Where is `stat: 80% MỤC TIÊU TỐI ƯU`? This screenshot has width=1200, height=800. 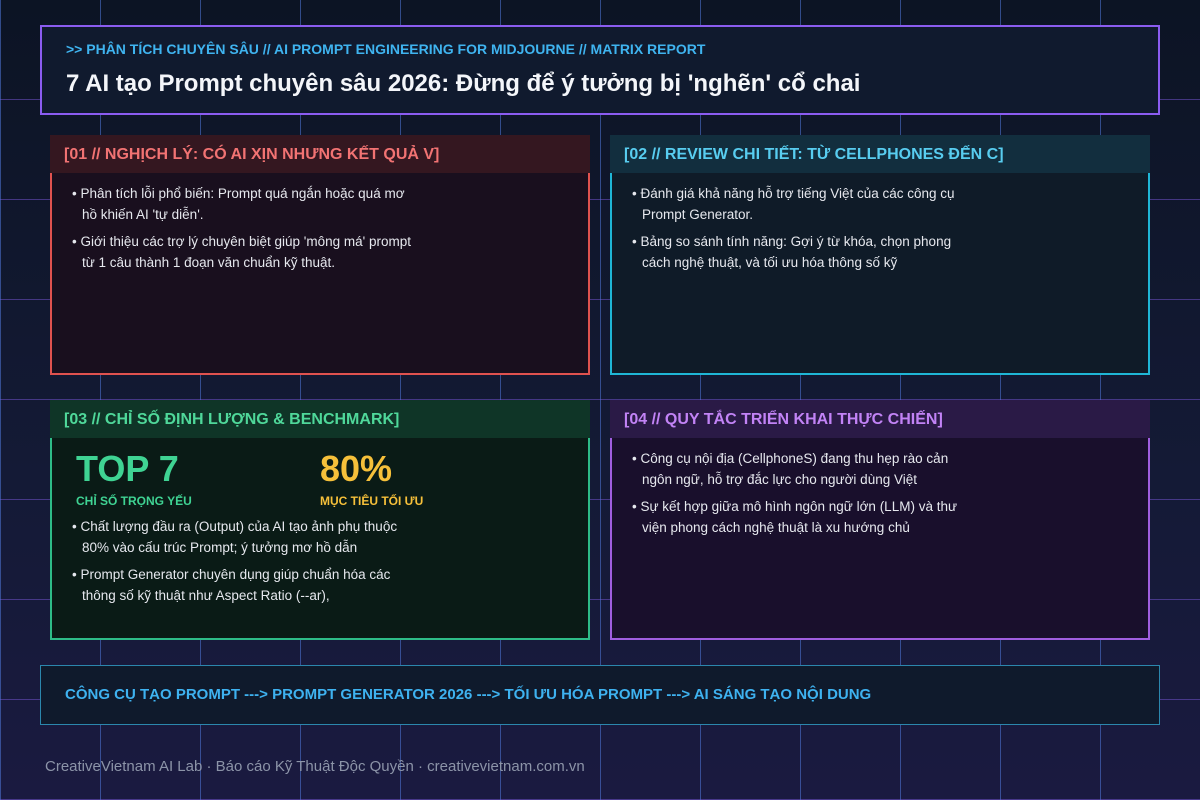
stat: 80% MỤC TIÊU TỐI ƯU is located at coordinates (371, 478).